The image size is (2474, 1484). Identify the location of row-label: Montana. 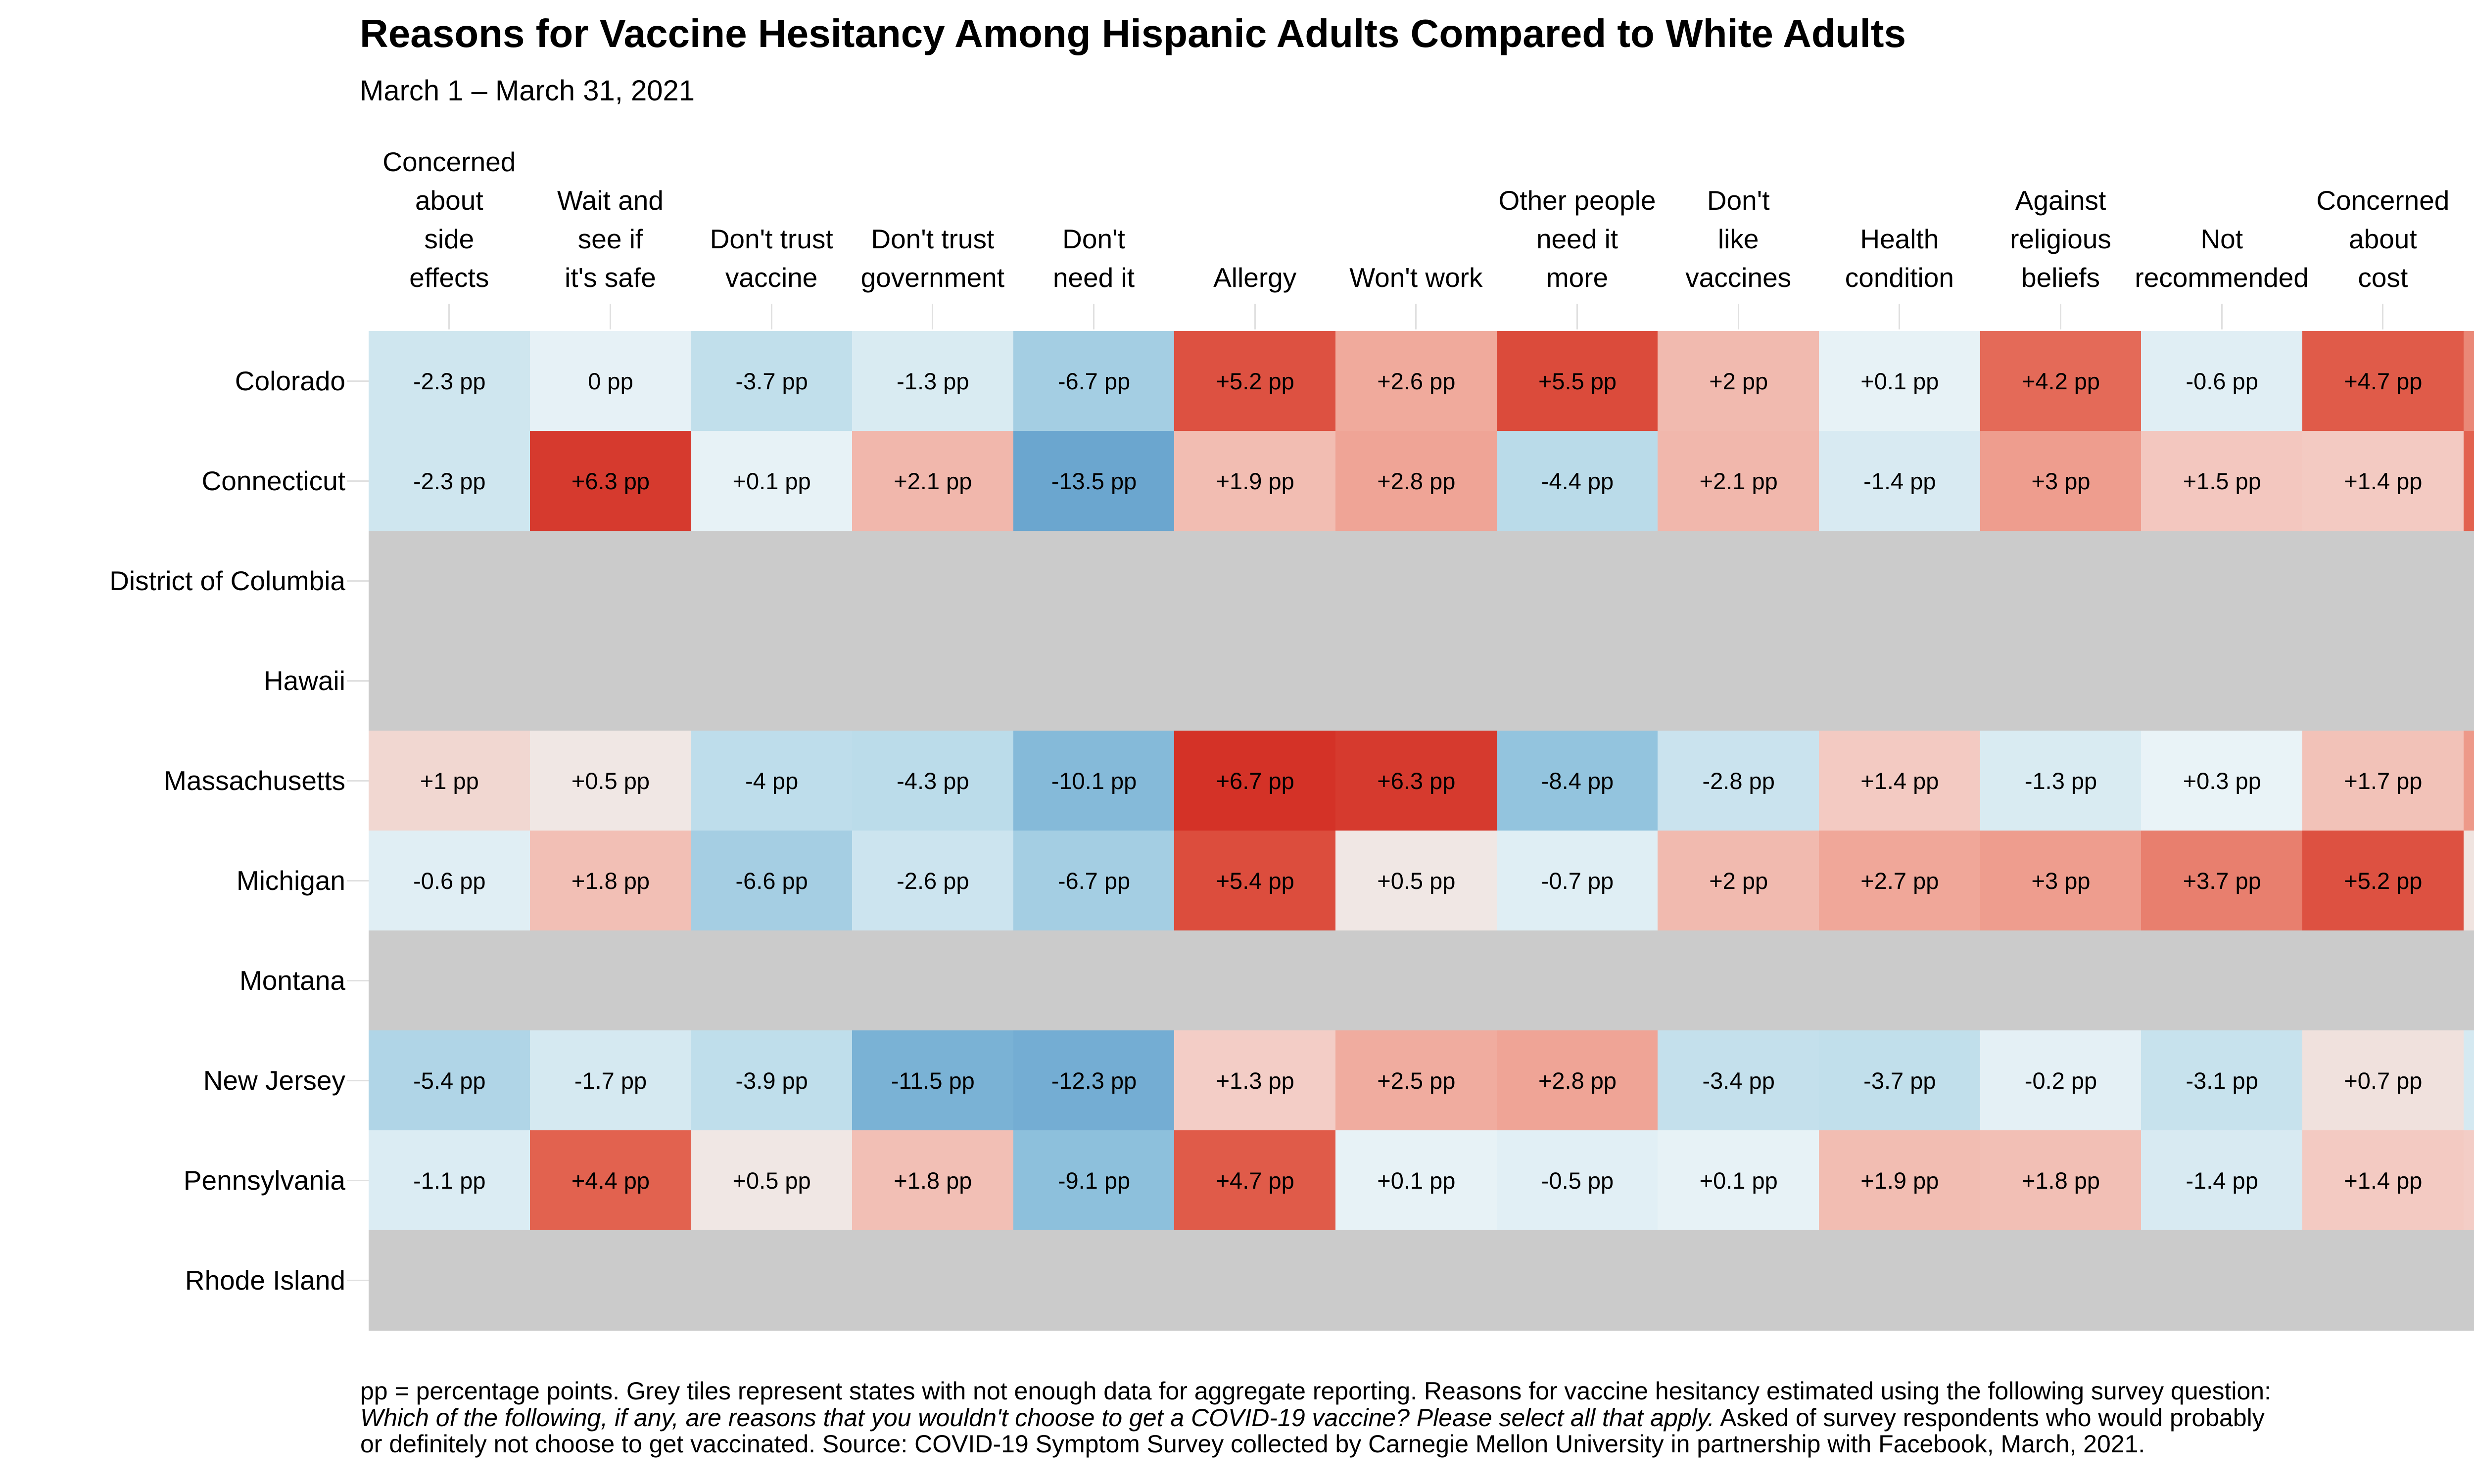
(292, 980).